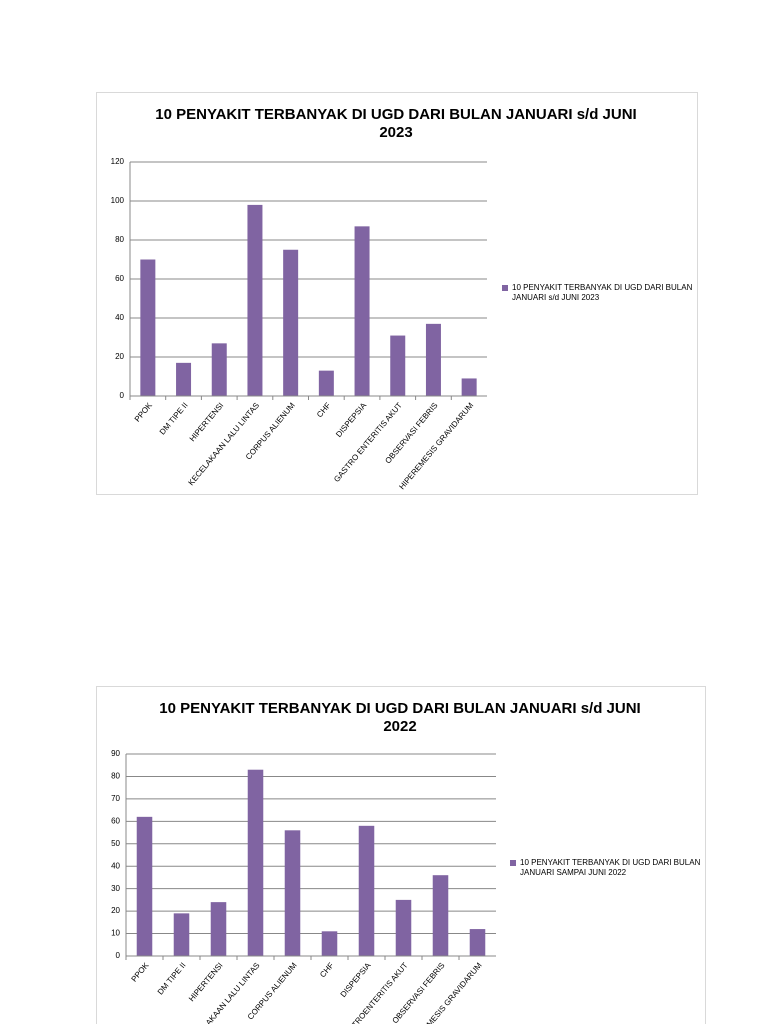  What do you see at coordinates (115, 798) in the screenshot?
I see `y-tick-label: 70` at bounding box center [115, 798].